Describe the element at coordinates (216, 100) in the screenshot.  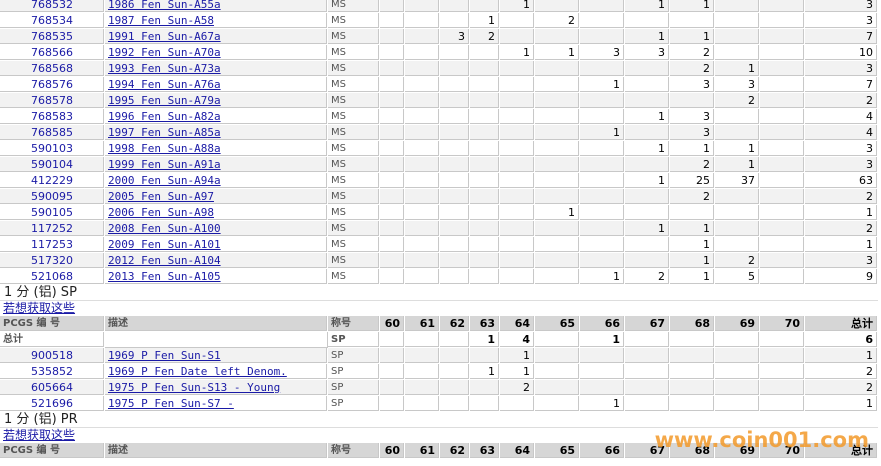
I see `description: 1995 Fen Sun-A79a` at that location.